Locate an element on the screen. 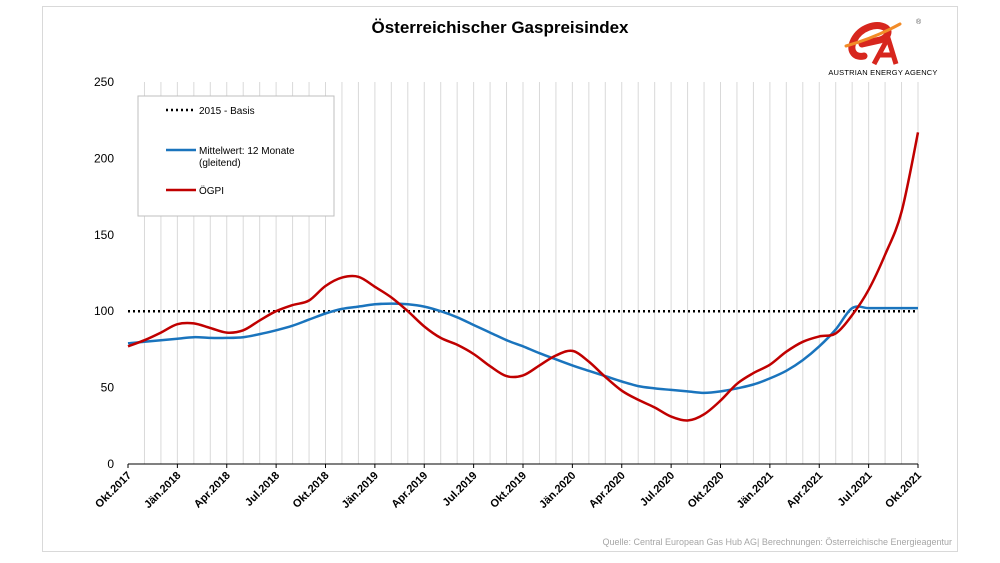 The image size is (1000, 563). legend-label-moving-average: Mittelwert: 12 Monate is located at coordinates (247, 151).